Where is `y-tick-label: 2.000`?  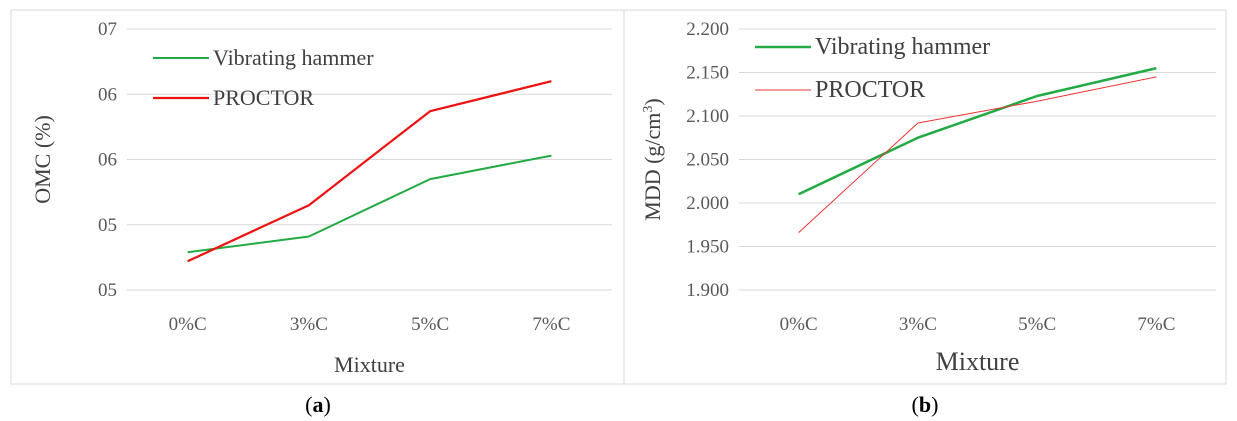
y-tick-label: 2.000 is located at coordinates (707, 203).